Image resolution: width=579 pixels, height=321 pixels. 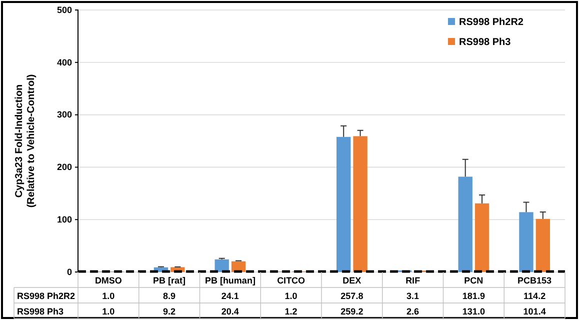 What do you see at coordinates (25, 141) in the screenshot?
I see `y-axis-title: Cyp3a23 Fold-Induction (Relative to Vehicle-Control)` at bounding box center [25, 141].